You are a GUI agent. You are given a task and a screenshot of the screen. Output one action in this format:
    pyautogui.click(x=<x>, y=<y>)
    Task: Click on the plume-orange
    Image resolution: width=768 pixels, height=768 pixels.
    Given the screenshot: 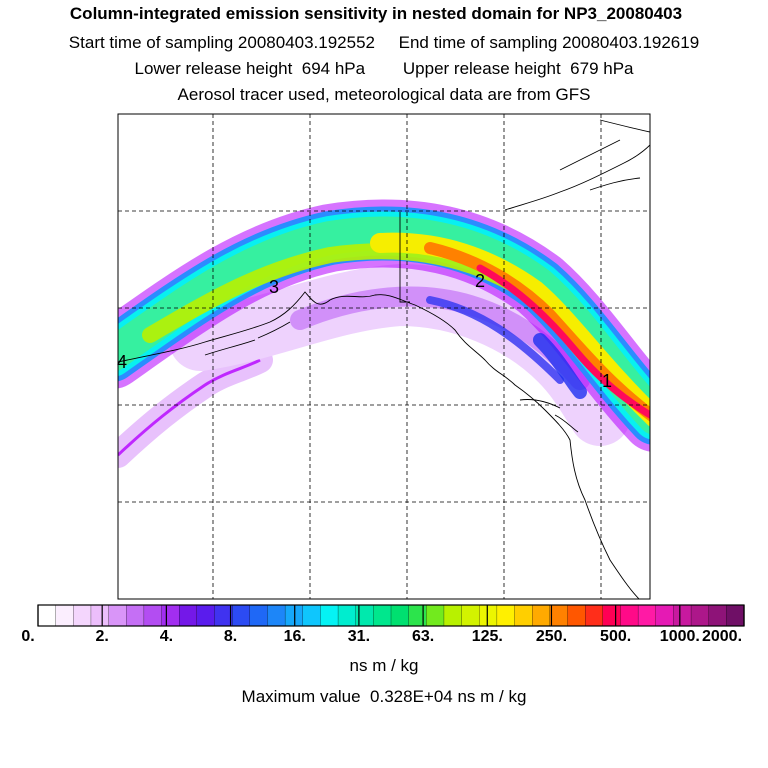 What is the action you would take?
    pyautogui.click(x=537, y=332)
    